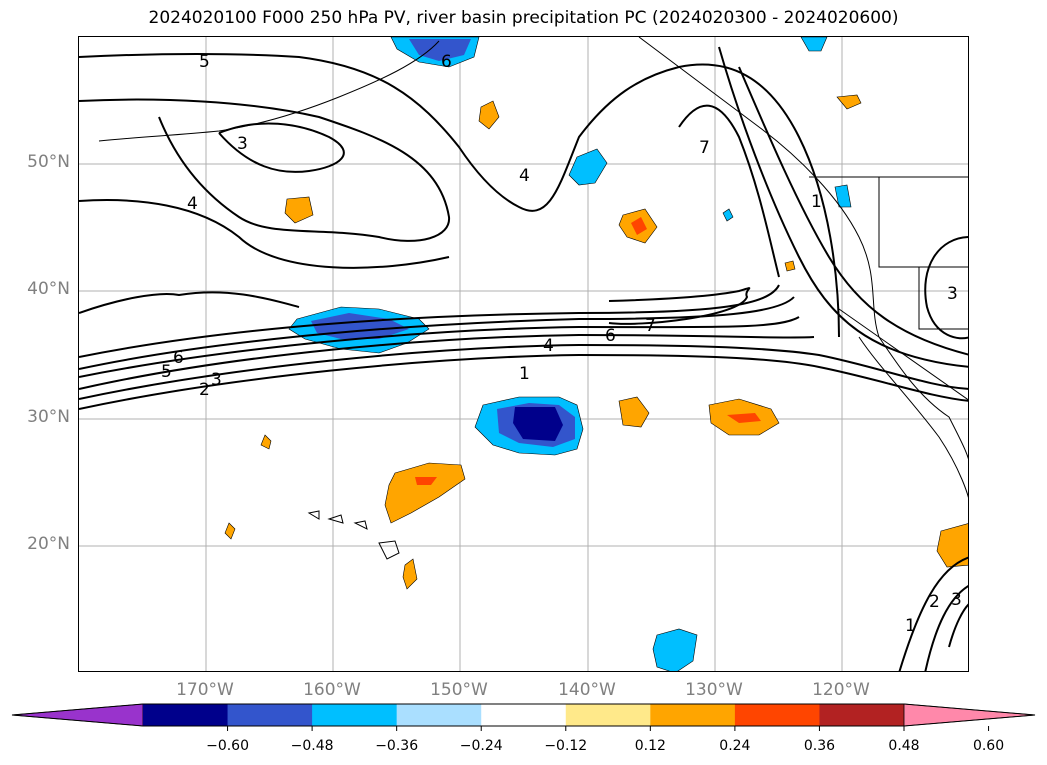  What do you see at coordinates (588, 167) in the screenshot?
I see `patch-neg-gulf` at bounding box center [588, 167].